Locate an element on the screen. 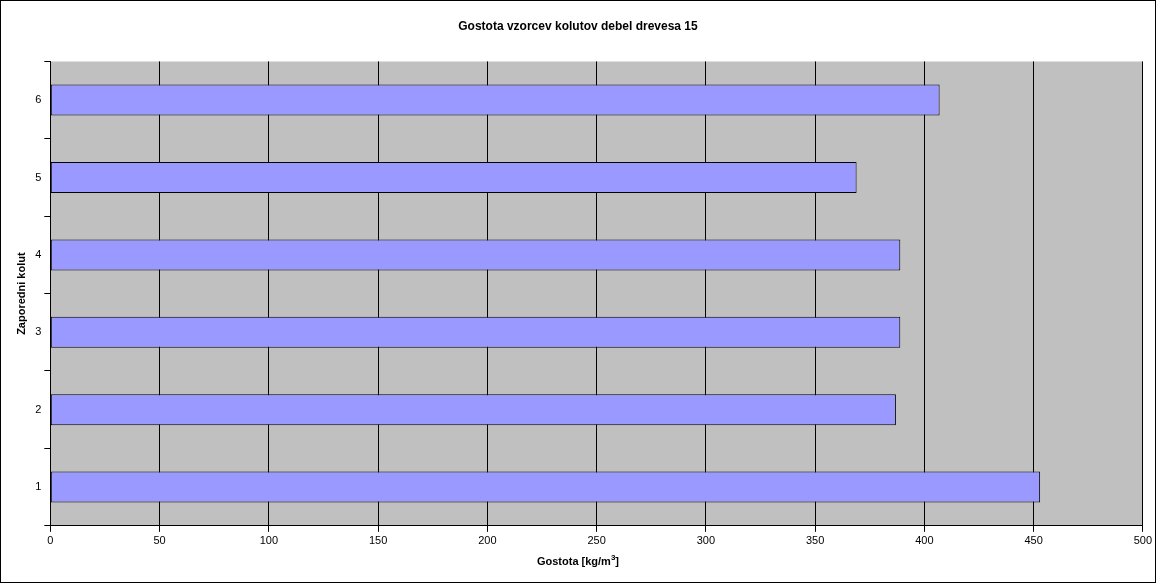 This screenshot has width=1156, height=583. y-tick-label: 4 is located at coordinates (38, 253).